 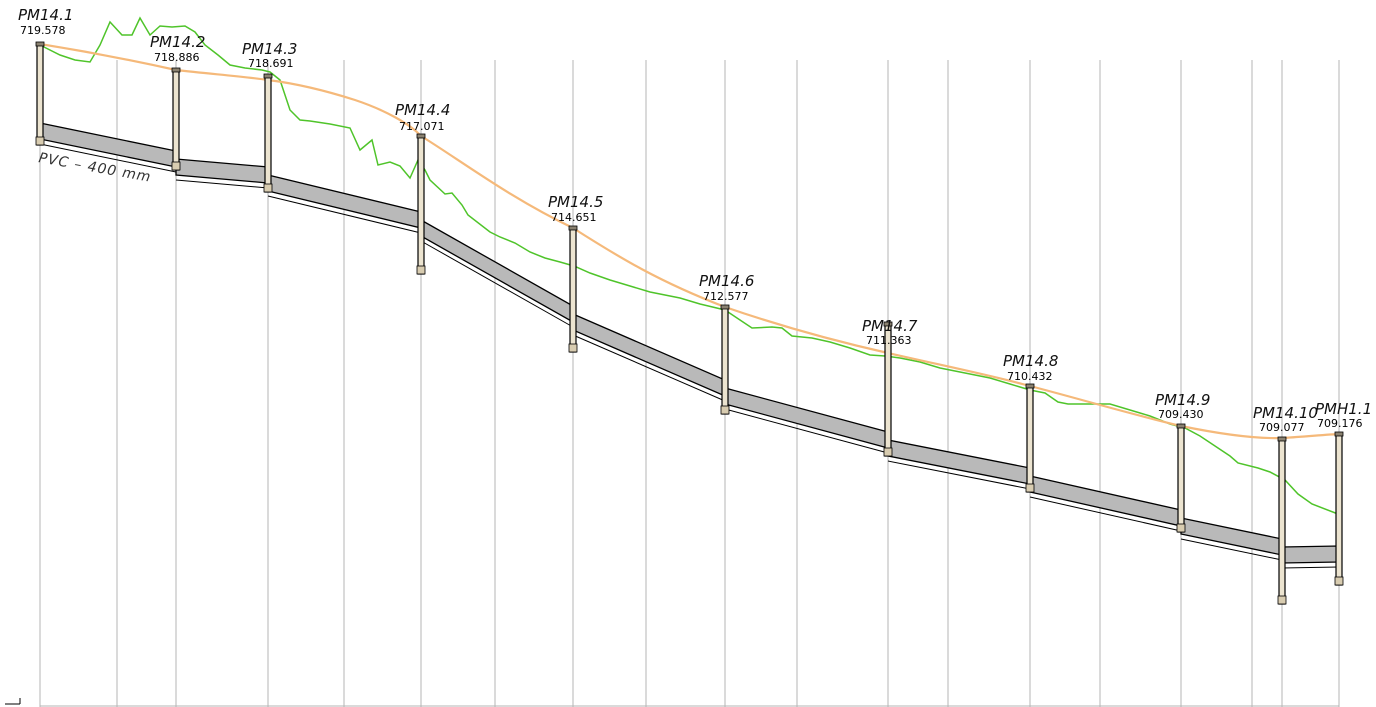 What do you see at coordinates (726, 296) in the screenshot?
I see `manhole-rim-elevation: 712.577` at bounding box center [726, 296].